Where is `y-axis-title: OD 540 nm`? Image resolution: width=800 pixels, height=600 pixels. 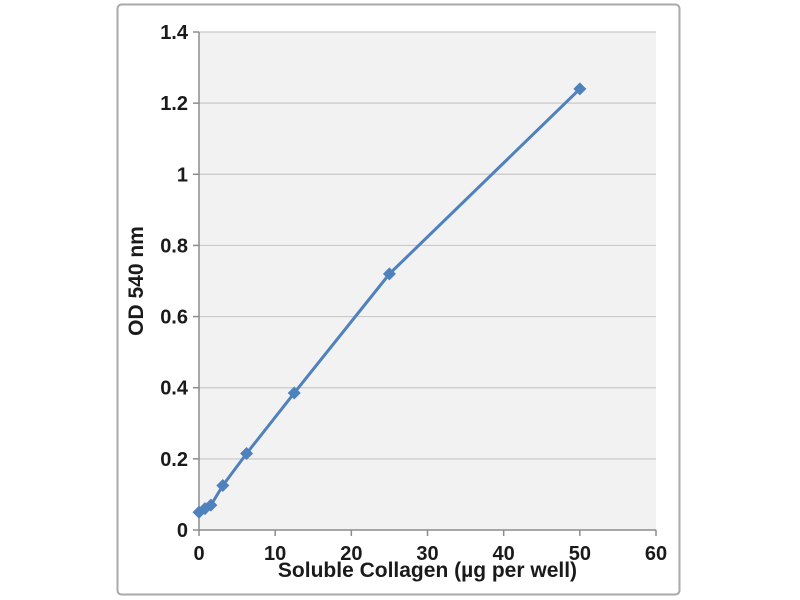
y-axis-title: OD 540 nm is located at coordinates (136, 281).